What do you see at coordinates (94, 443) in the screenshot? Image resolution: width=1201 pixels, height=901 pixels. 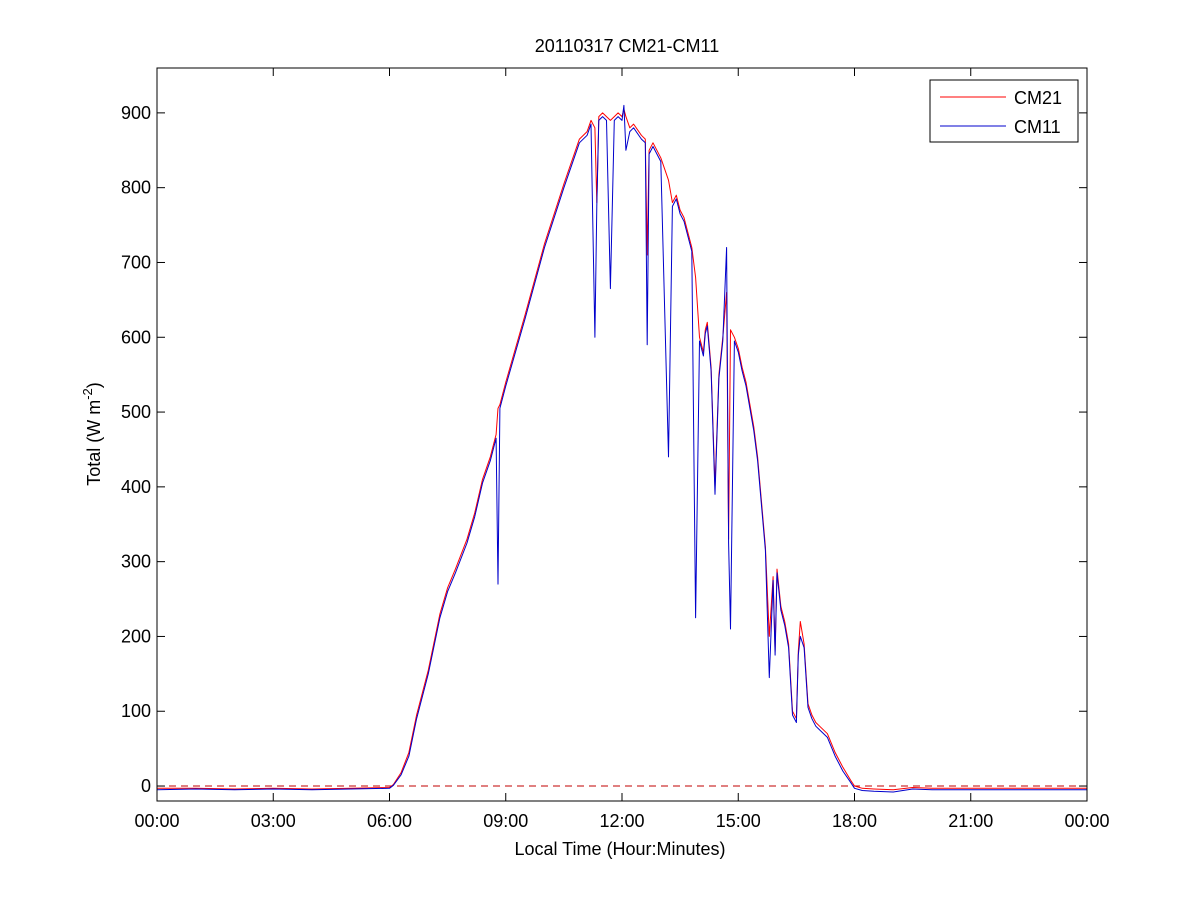 I see `y-axis-title-main: Total (W m` at bounding box center [94, 443].